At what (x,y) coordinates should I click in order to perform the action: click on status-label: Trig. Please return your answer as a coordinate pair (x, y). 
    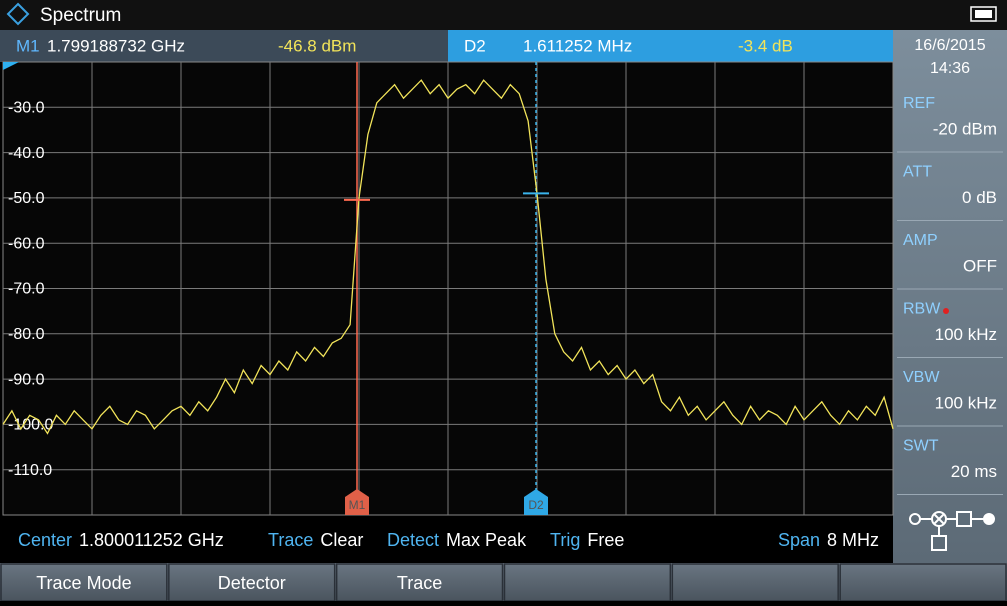
    Looking at the image, I should click on (565, 540).